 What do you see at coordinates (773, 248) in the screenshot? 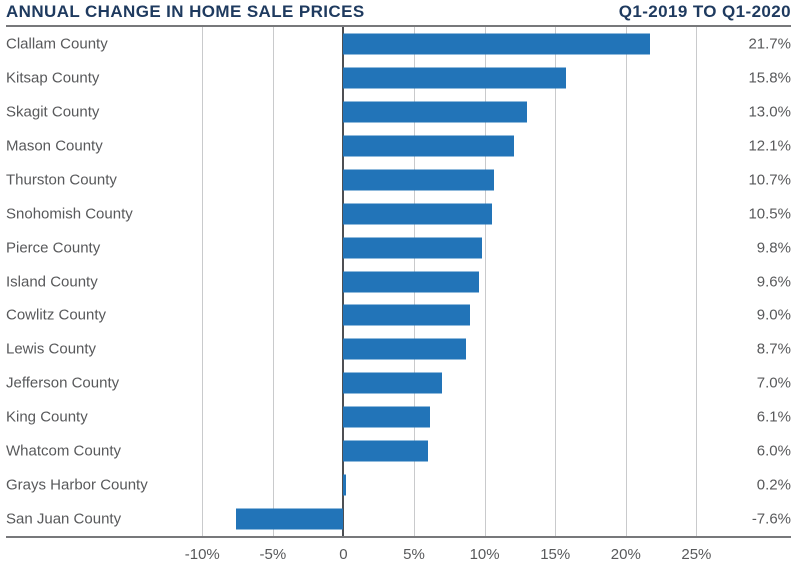
I see `value-label: 9.8%` at bounding box center [773, 248].